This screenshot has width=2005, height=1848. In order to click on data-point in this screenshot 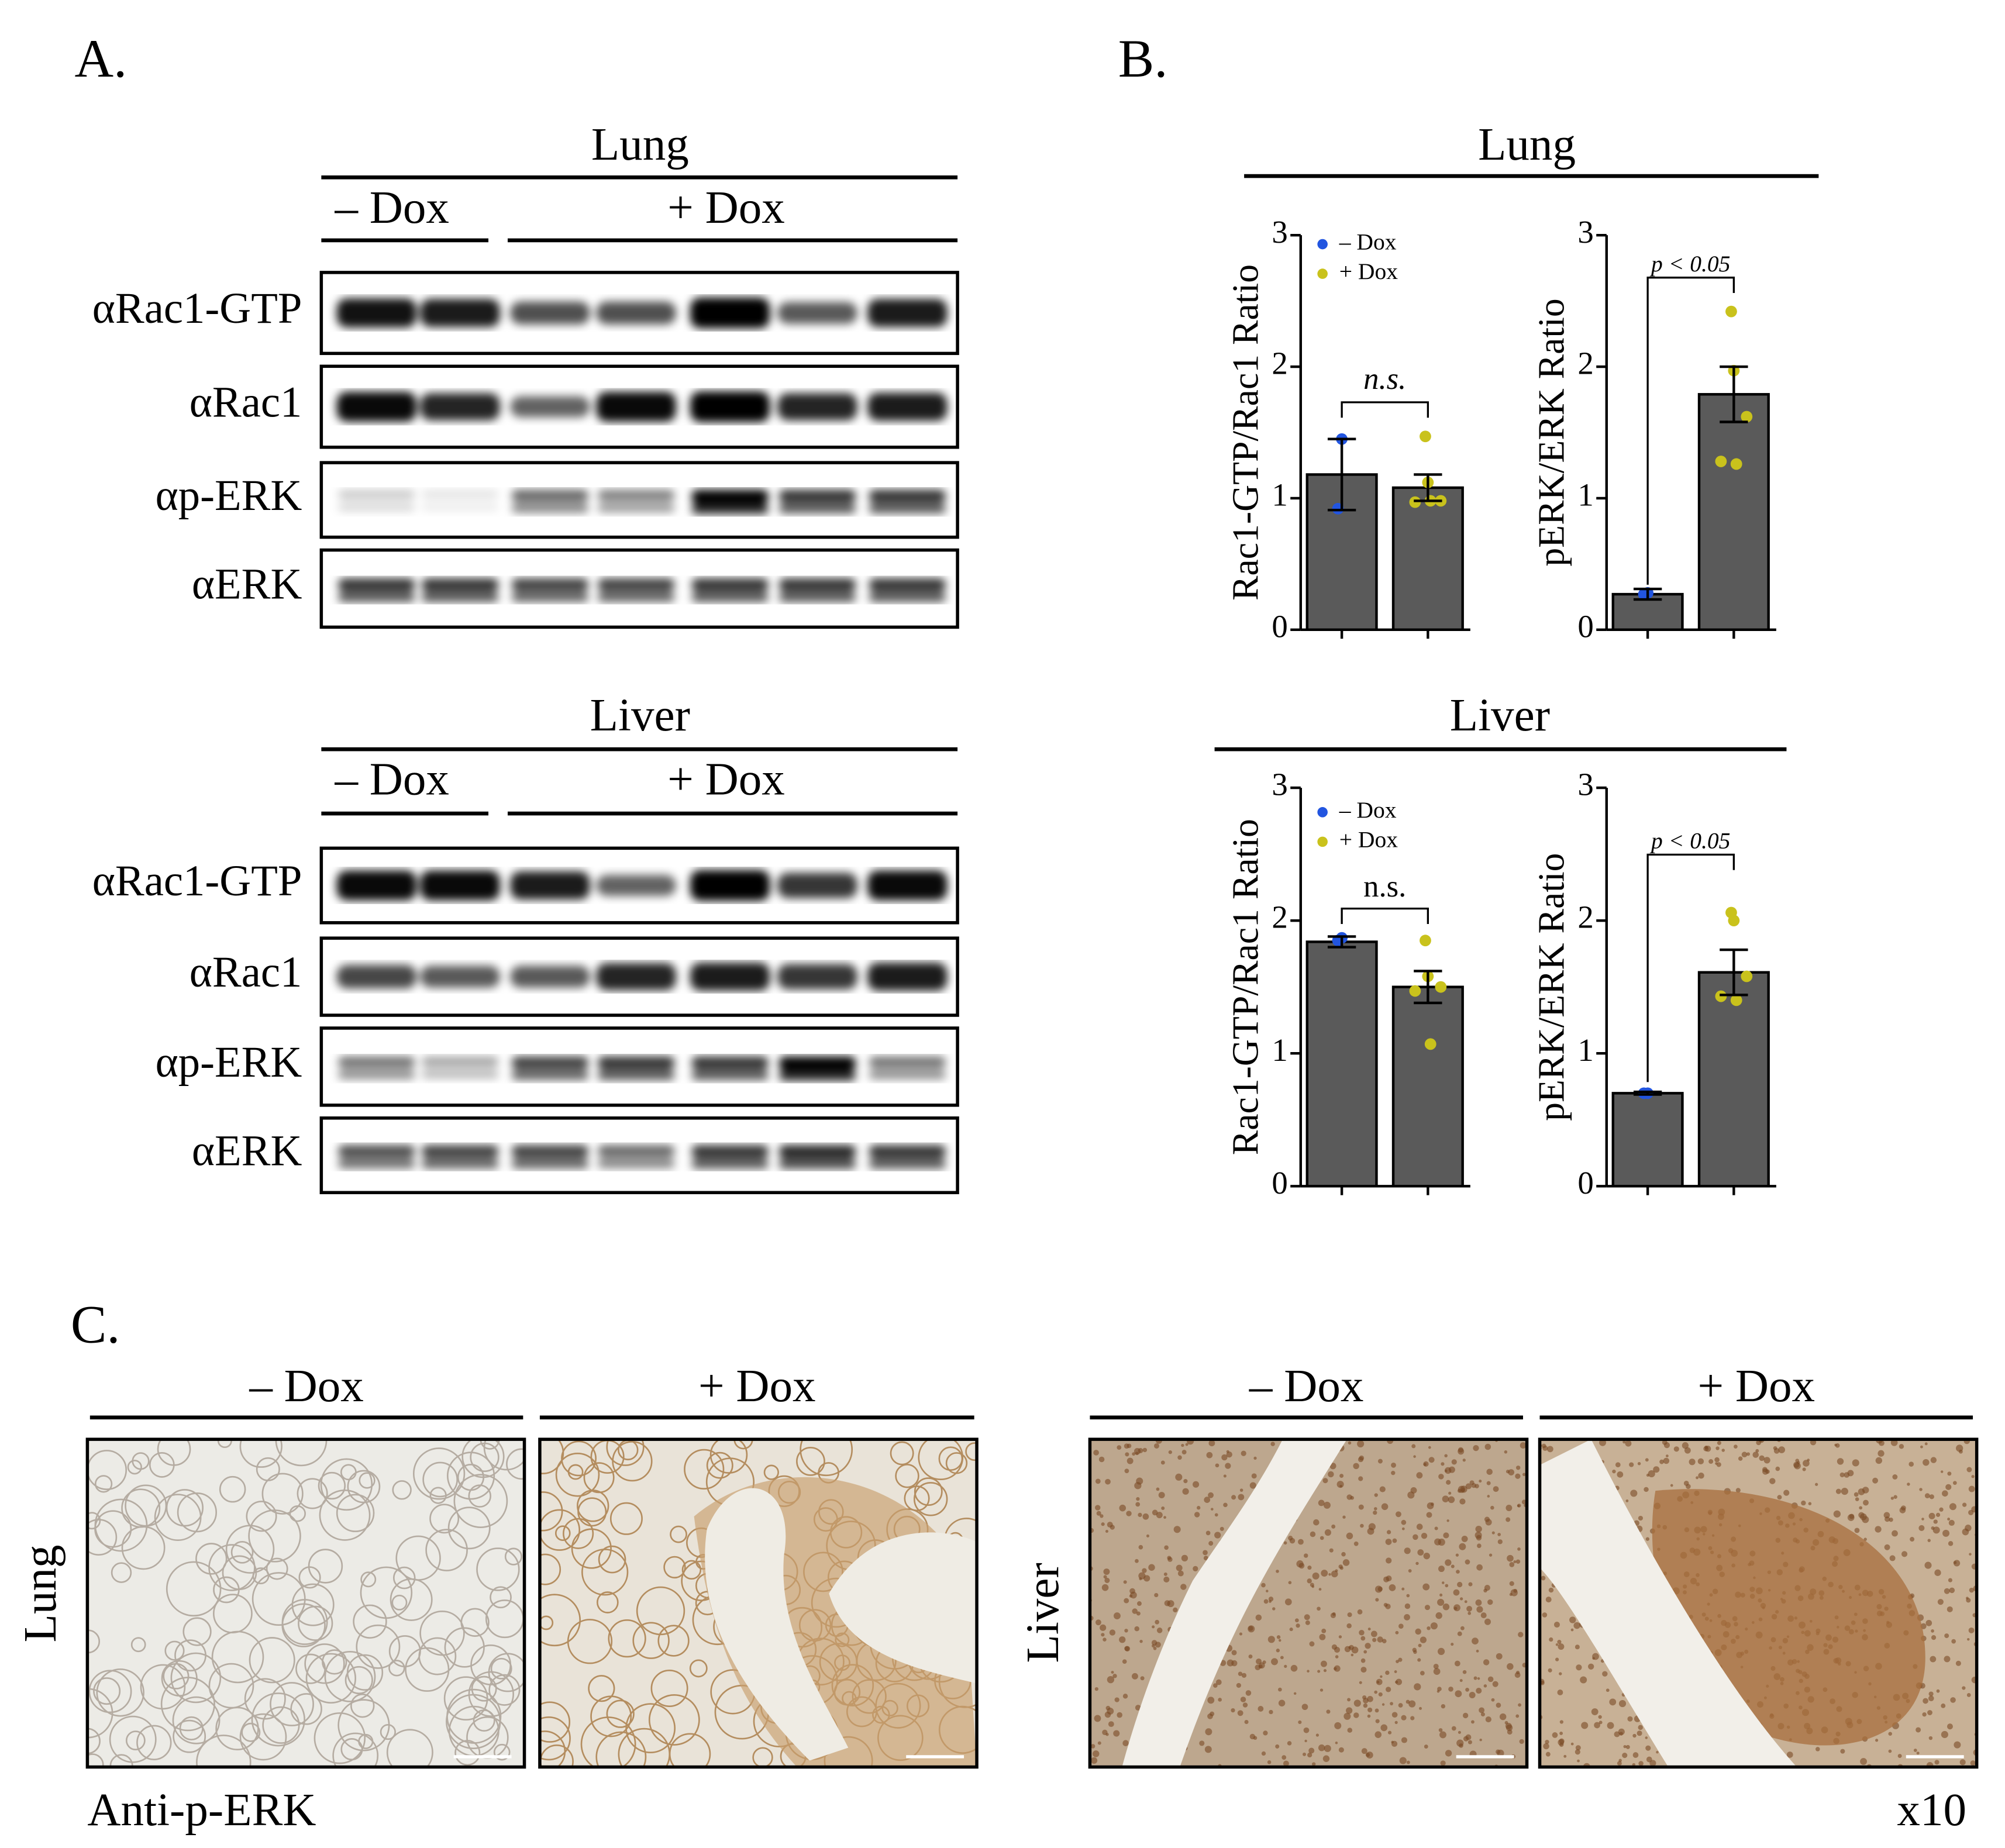, I will do `click(1736, 1000)`.